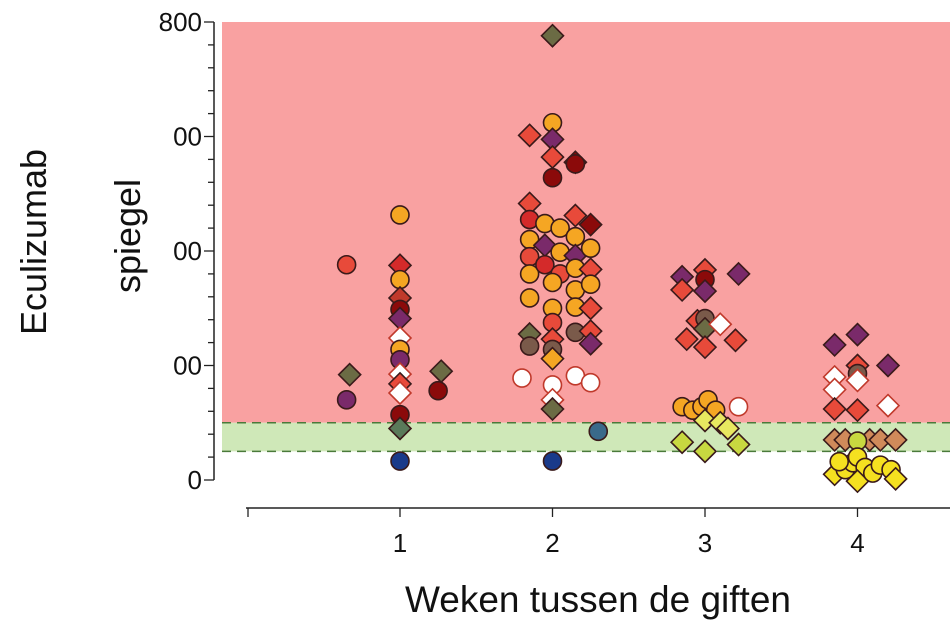  Describe the element at coordinates (598, 599) in the screenshot. I see `x-axis-title: Weken tussen de giften` at that location.